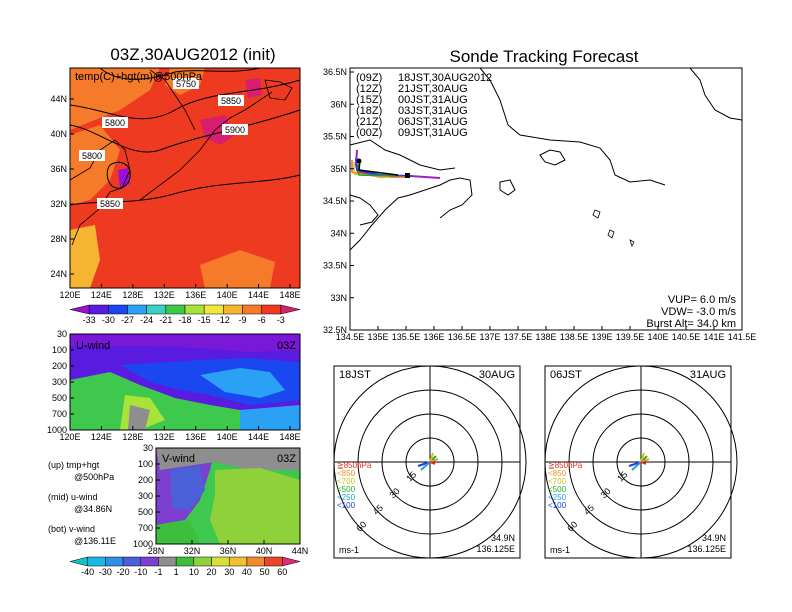 This screenshot has height=612, width=792. Describe the element at coordinates (158, 572) in the screenshot. I see `wind-colorbar-label: -1` at that location.